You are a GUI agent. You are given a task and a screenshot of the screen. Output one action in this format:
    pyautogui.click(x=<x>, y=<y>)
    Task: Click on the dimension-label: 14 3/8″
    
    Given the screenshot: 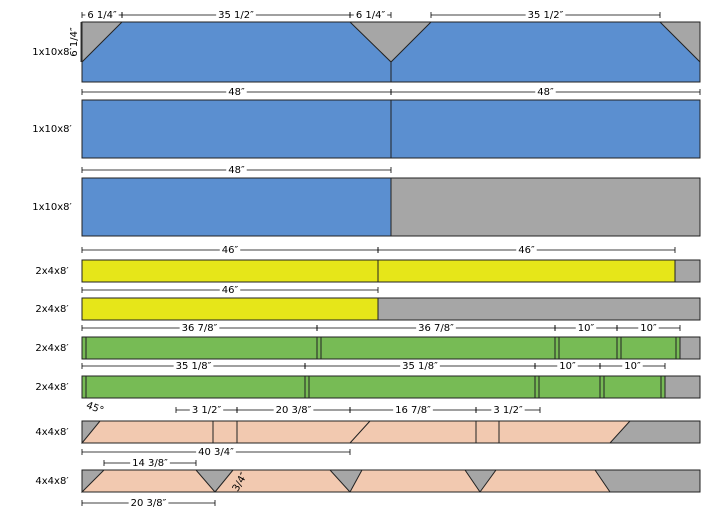 What is the action you would take?
    pyautogui.click(x=150, y=463)
    